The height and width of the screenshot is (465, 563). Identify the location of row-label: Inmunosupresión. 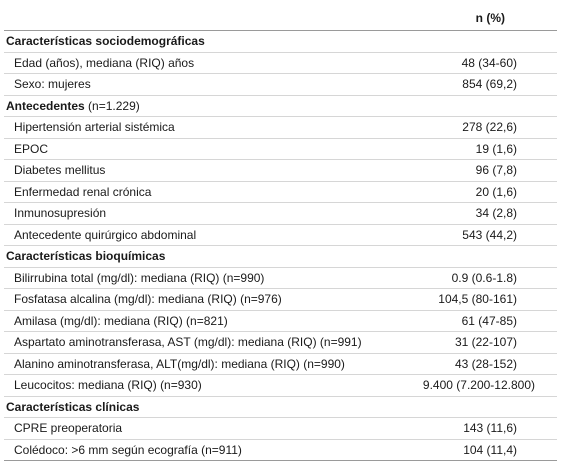
(60, 213).